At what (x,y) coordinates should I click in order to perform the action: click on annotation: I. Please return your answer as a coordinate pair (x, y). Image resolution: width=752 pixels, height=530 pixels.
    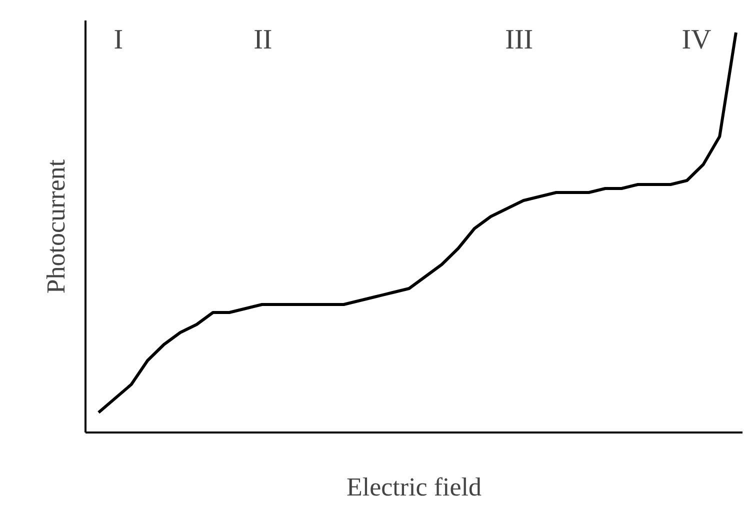
    Looking at the image, I should click on (119, 40).